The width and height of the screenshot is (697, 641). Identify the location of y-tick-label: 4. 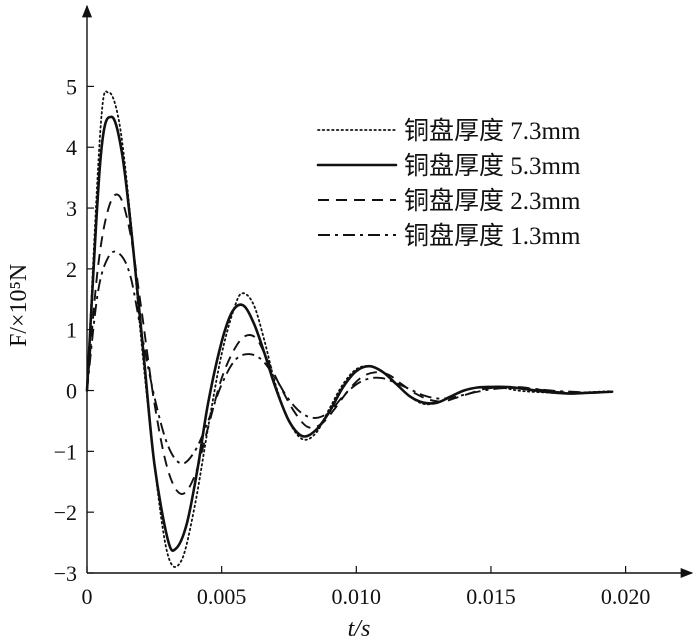
(71, 147).